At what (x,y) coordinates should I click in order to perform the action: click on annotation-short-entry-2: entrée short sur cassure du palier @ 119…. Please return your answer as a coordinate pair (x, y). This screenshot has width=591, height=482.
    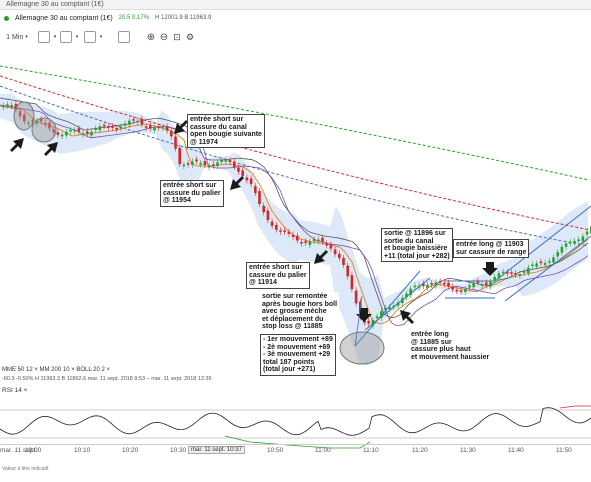
    Looking at the image, I should click on (192, 193).